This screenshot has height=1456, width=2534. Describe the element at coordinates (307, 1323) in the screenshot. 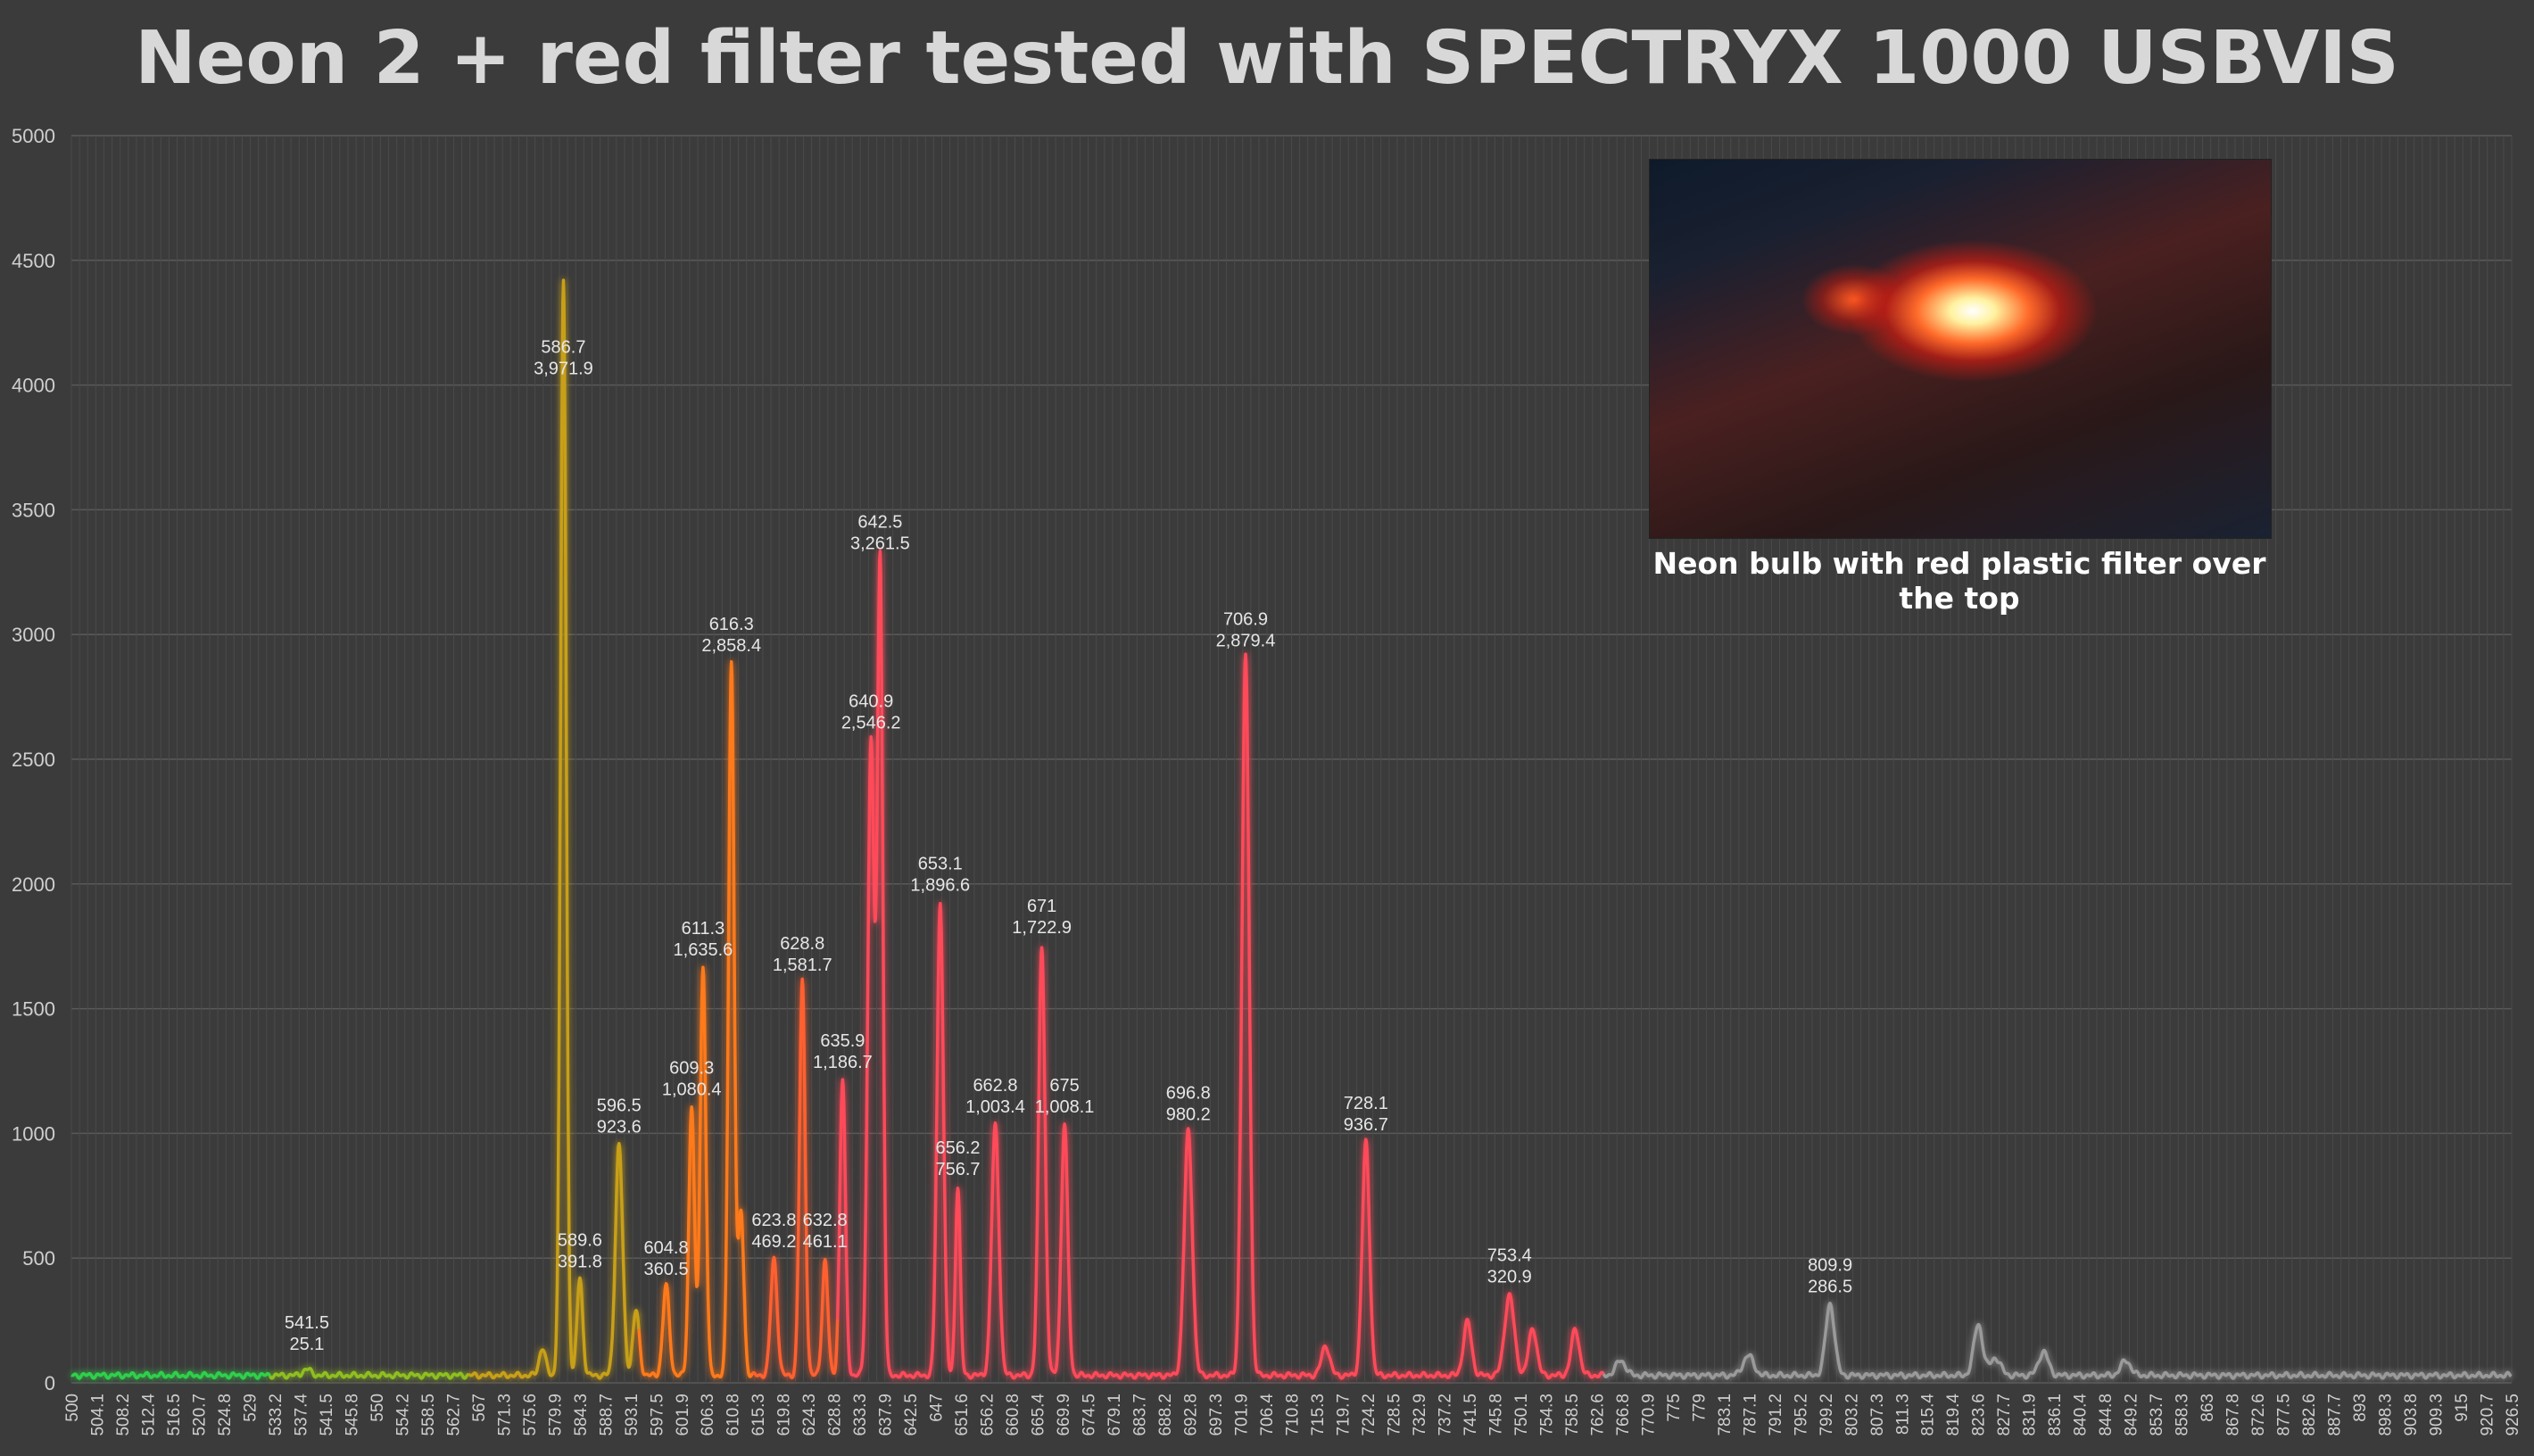

I see `peak-wavelength-label: 541.5` at that location.